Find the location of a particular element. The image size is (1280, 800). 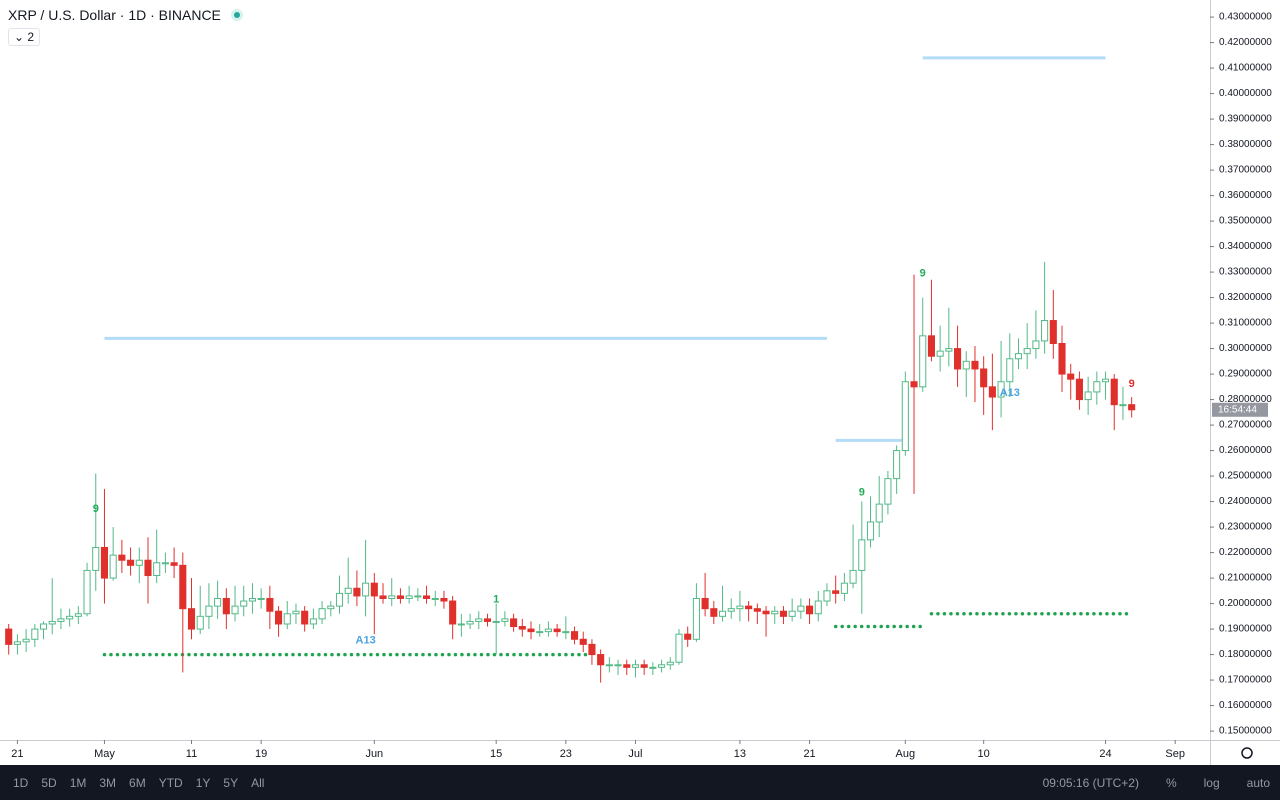

y-tick-label: 0.43000000 is located at coordinates (1245, 17).